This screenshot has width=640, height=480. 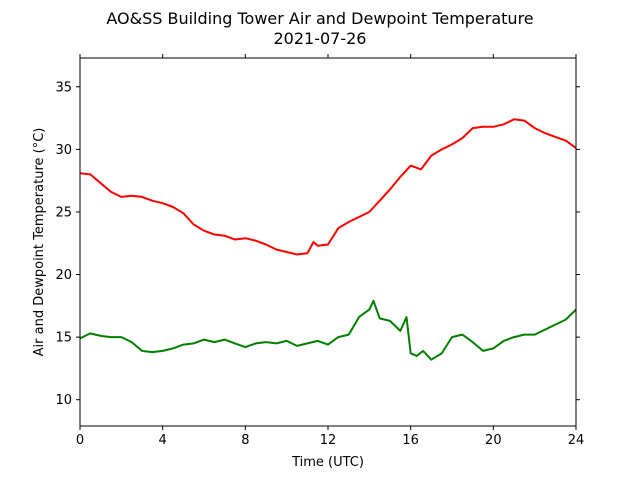 What do you see at coordinates (245, 440) in the screenshot?
I see `x-tick-label: 8` at bounding box center [245, 440].